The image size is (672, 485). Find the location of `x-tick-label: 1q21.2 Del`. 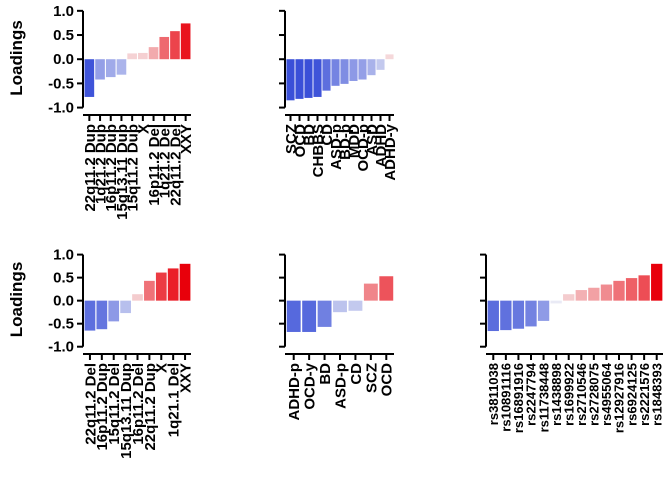

x-tick-label: 1q21.2 Del is located at coordinates (165, 161).